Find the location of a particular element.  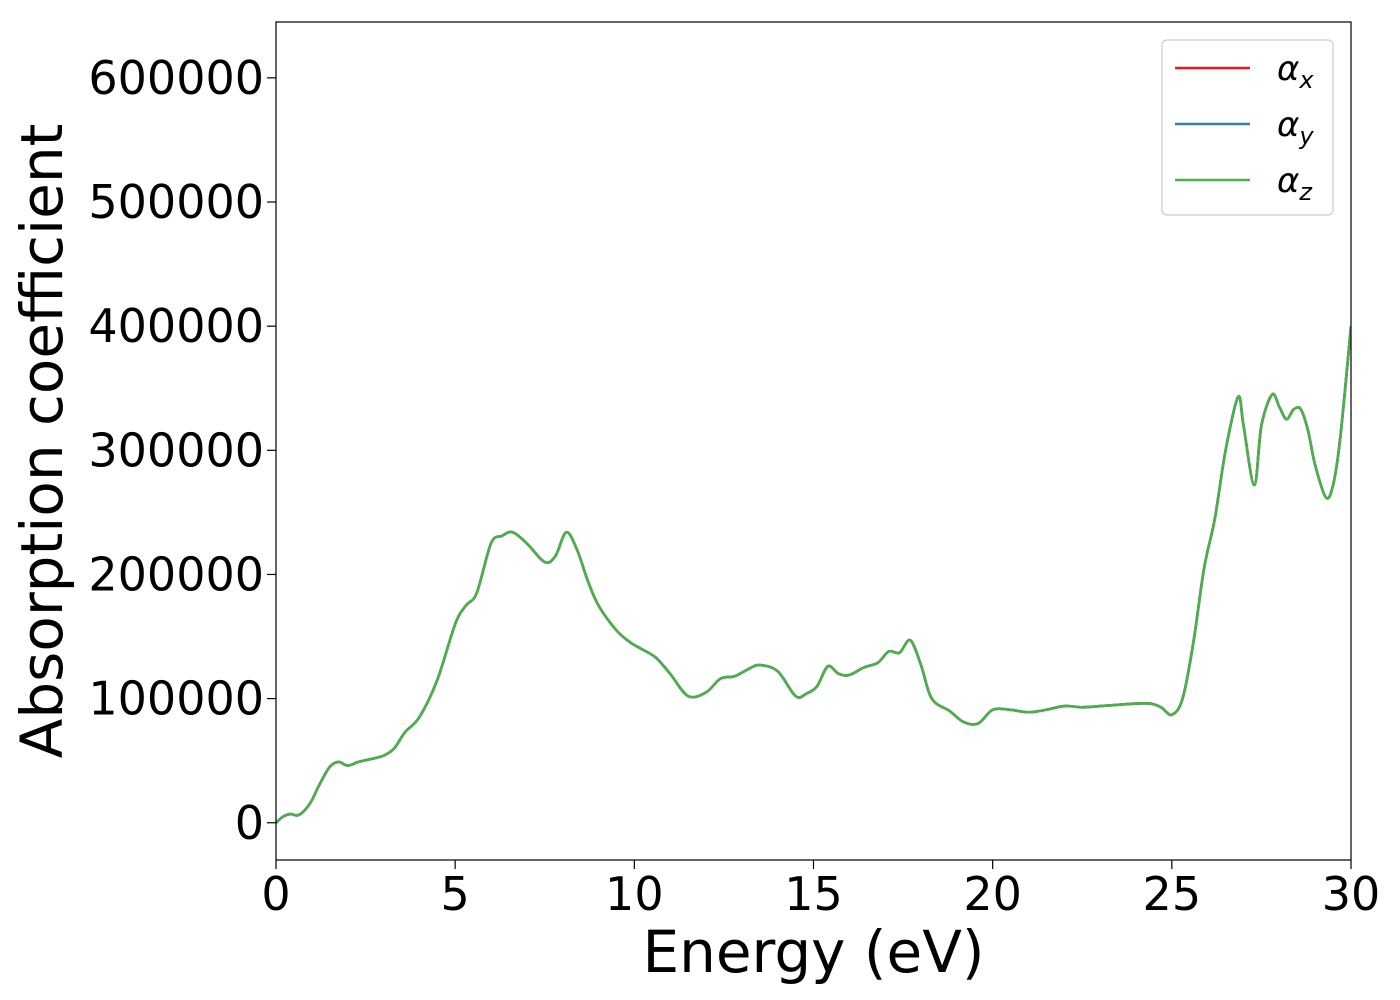

y-tick-label: 0 is located at coordinates (249, 823).